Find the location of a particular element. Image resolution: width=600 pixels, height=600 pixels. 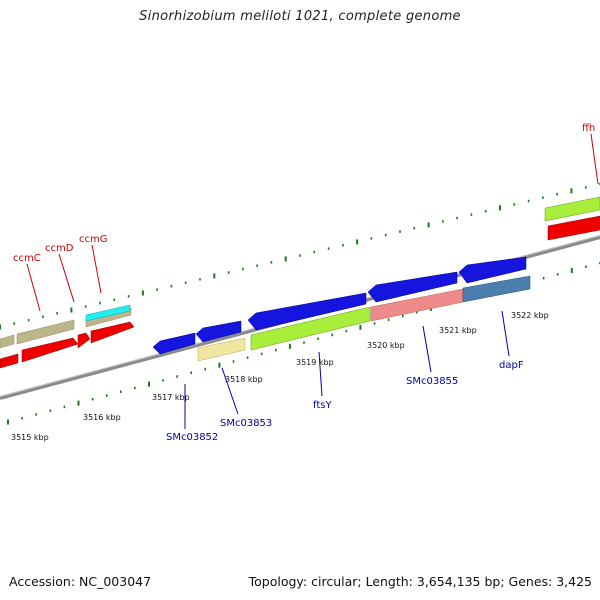

gene-label-ffh: ffh is located at coordinates (588, 128).